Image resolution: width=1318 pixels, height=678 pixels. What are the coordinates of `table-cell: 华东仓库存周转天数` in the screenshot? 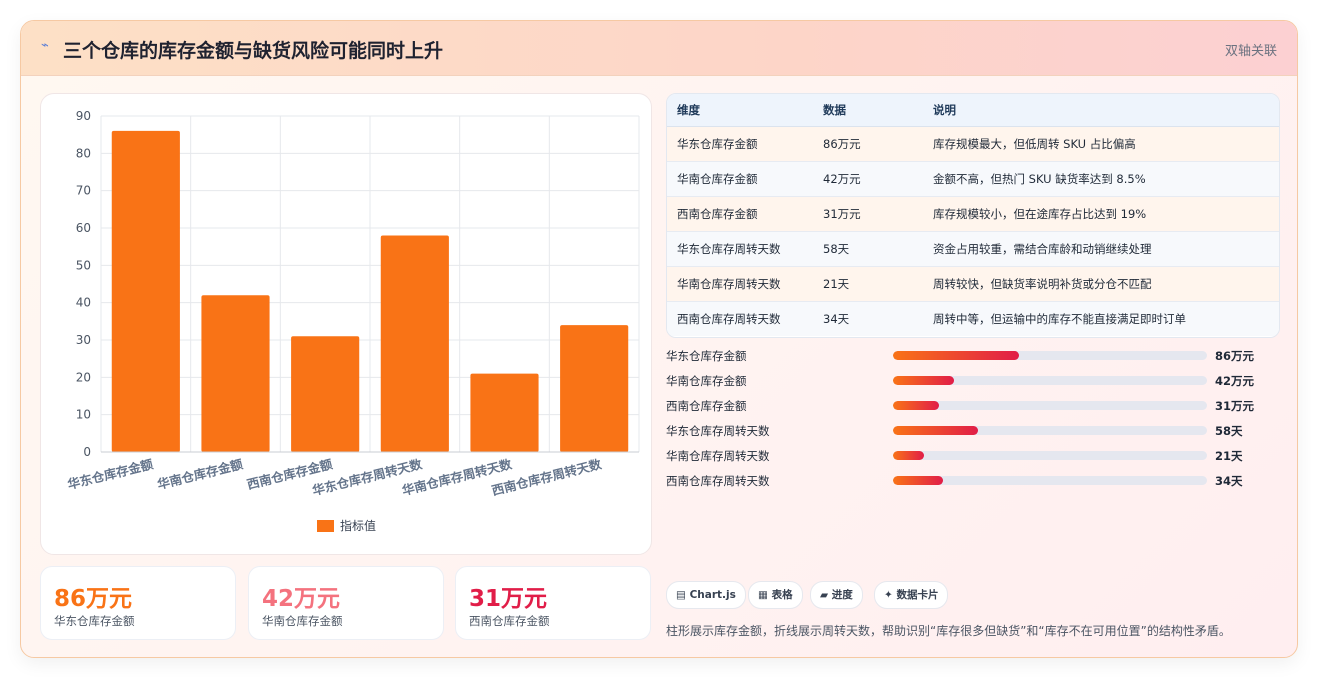 It's located at (740, 249).